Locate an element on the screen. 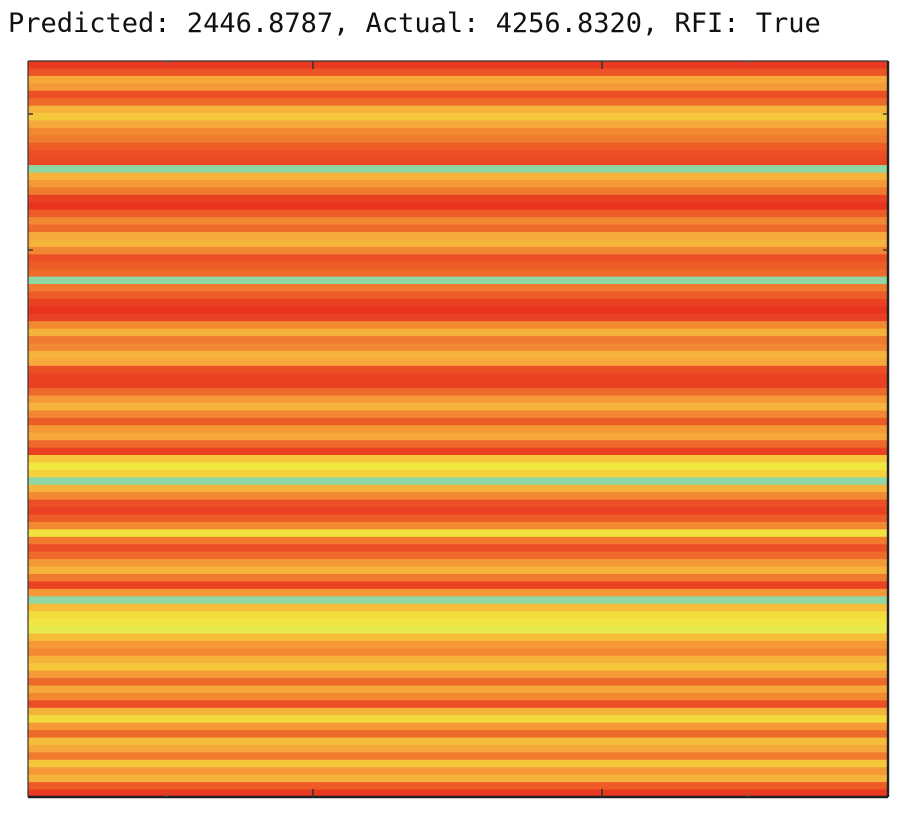  x-ticks-bottom is located at coordinates (457, 793).